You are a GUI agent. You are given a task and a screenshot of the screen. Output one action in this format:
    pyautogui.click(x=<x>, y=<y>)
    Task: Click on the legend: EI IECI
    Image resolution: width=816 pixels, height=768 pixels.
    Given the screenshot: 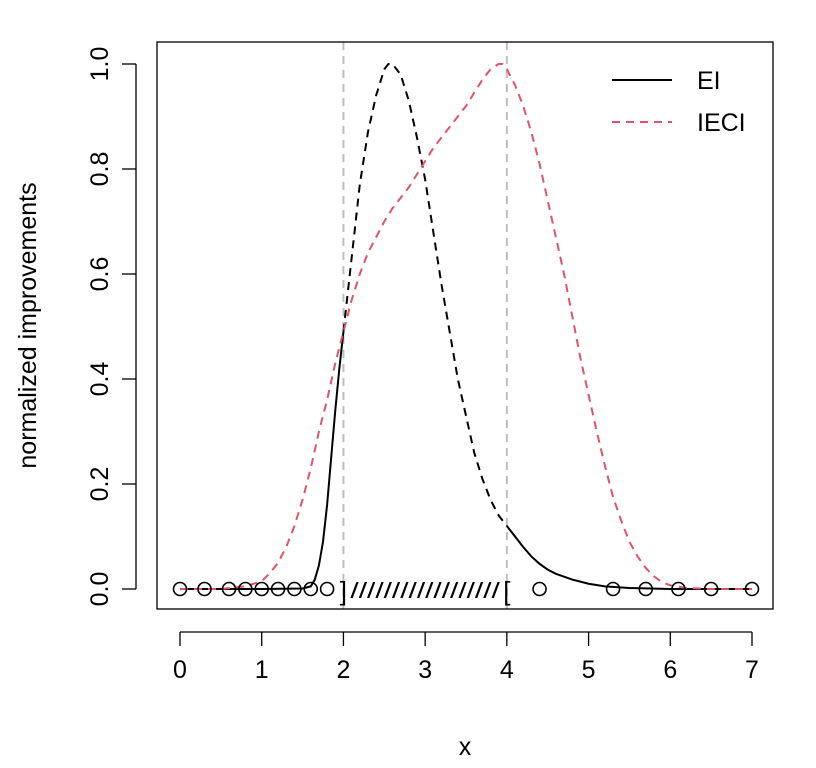 What is the action you would take?
    pyautogui.click(x=679, y=102)
    